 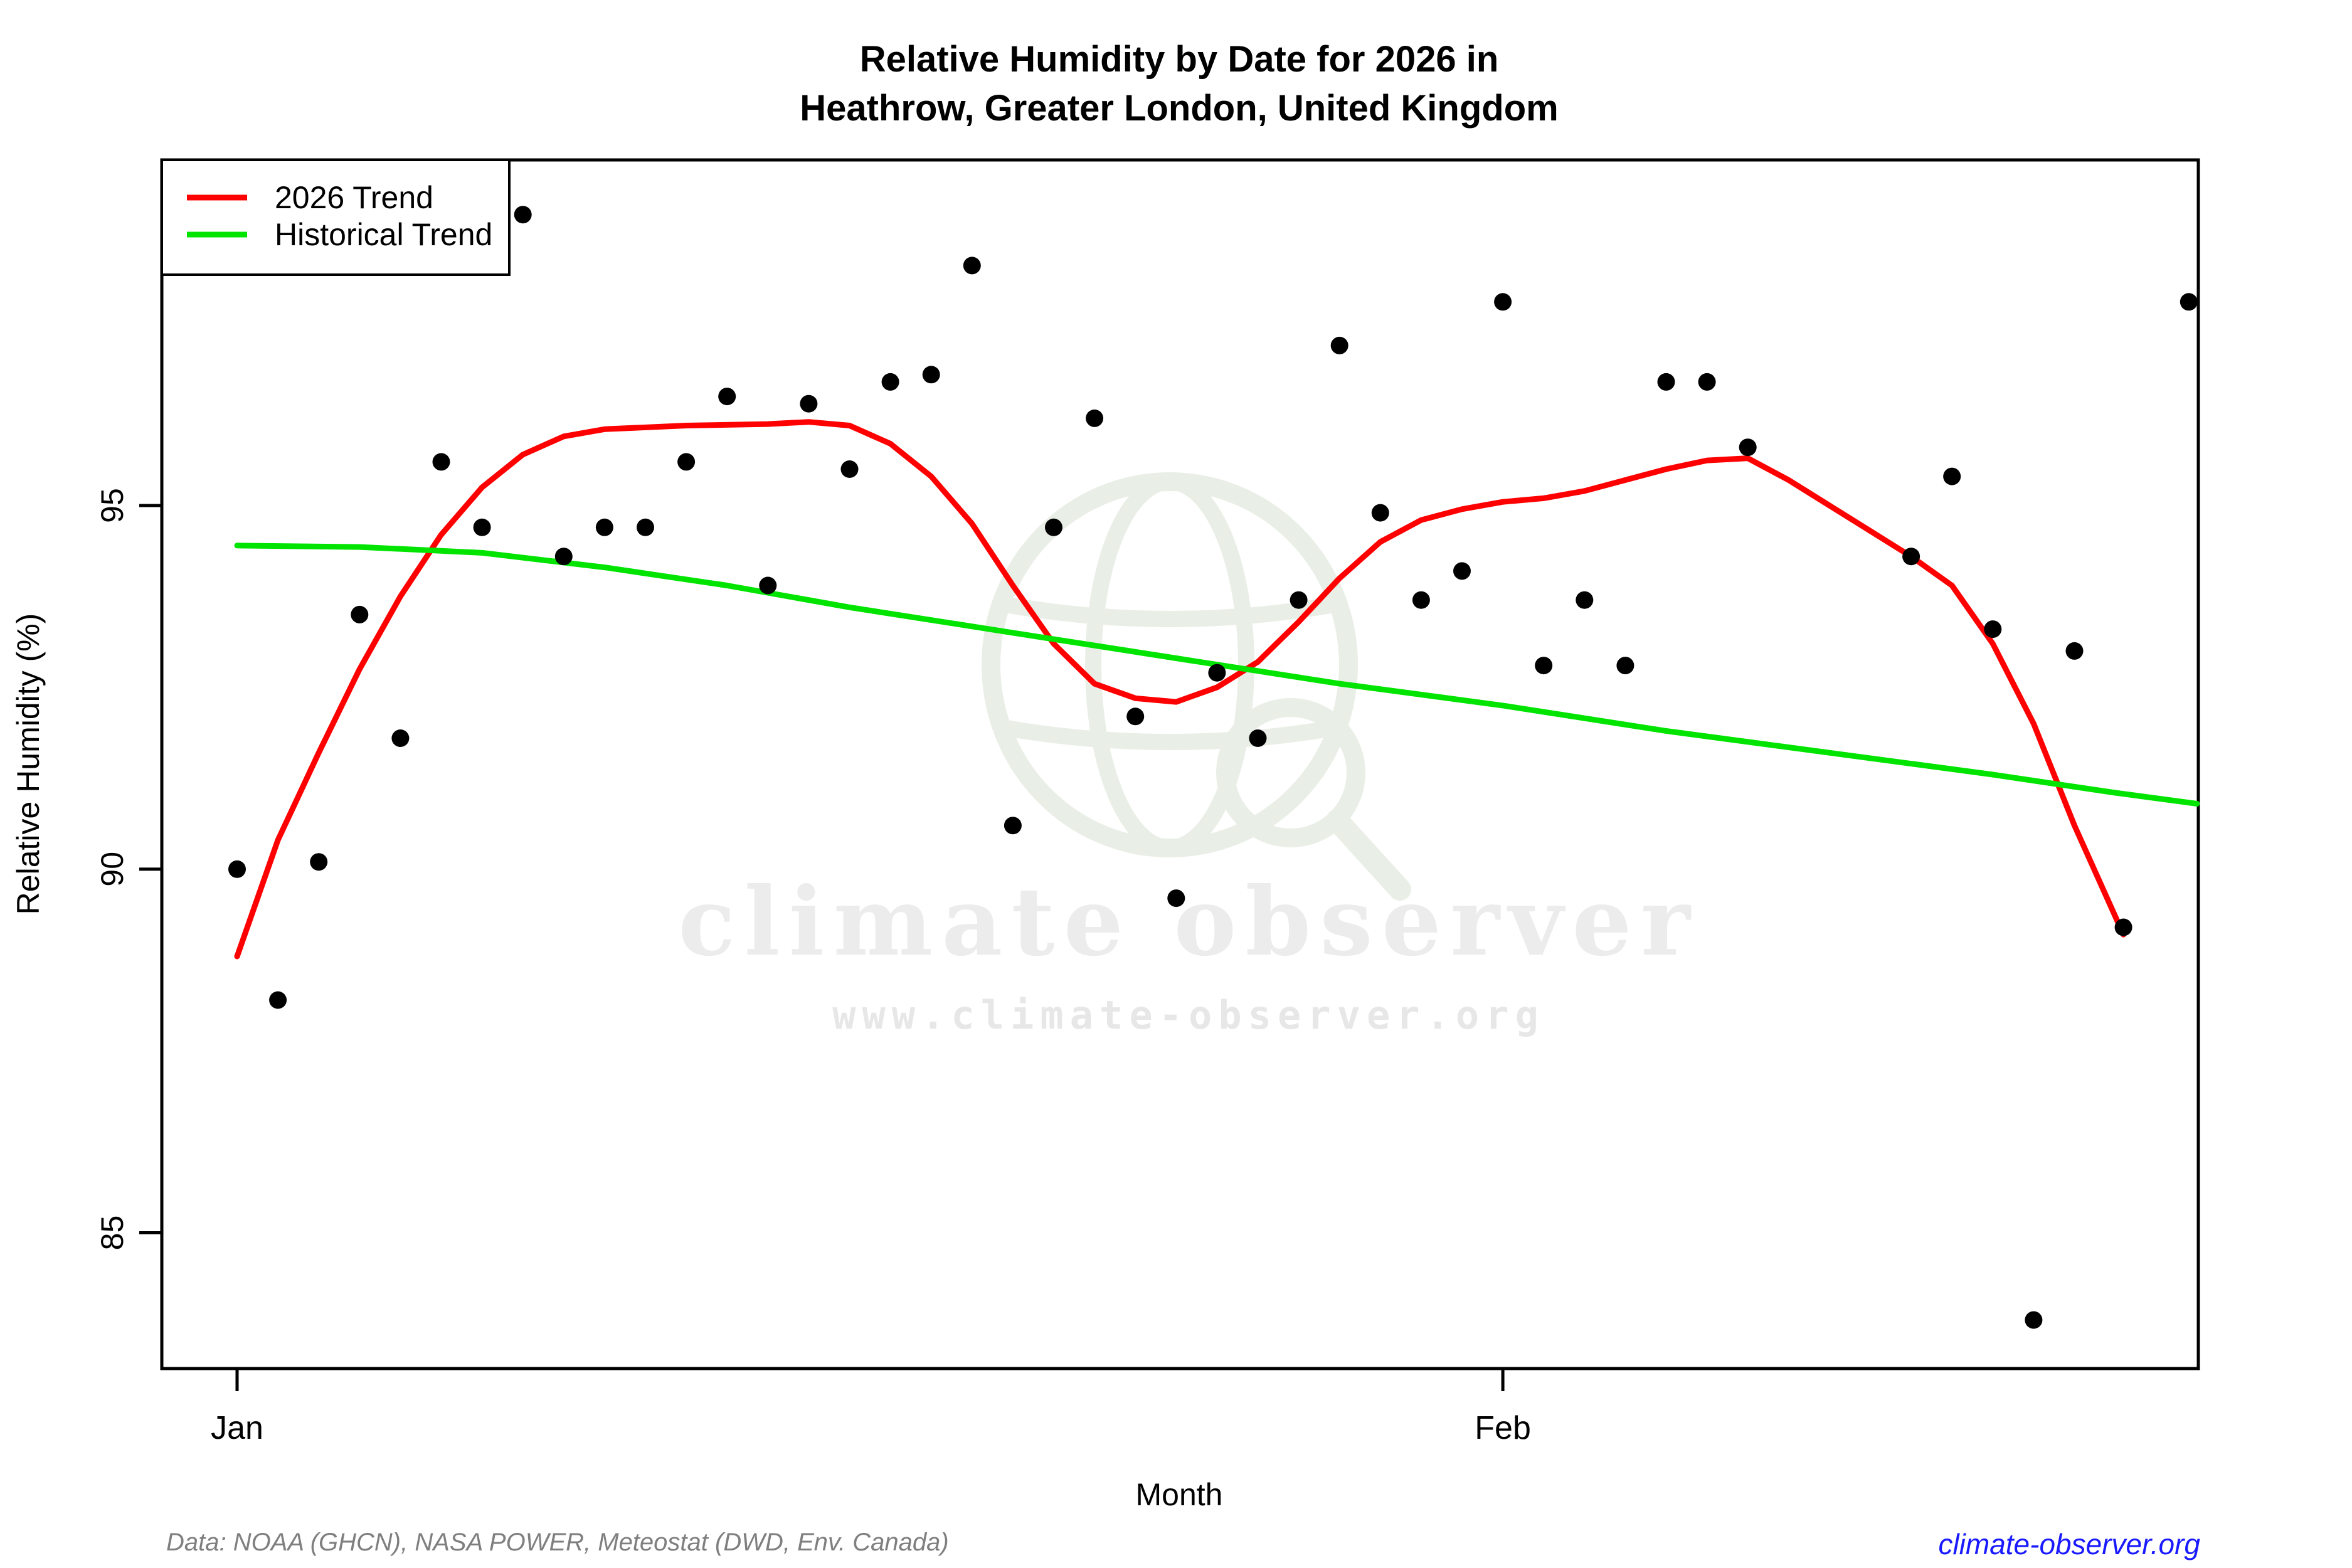 What do you see at coordinates (237, 1428) in the screenshot?
I see `x-tick-label: Jan` at bounding box center [237, 1428].